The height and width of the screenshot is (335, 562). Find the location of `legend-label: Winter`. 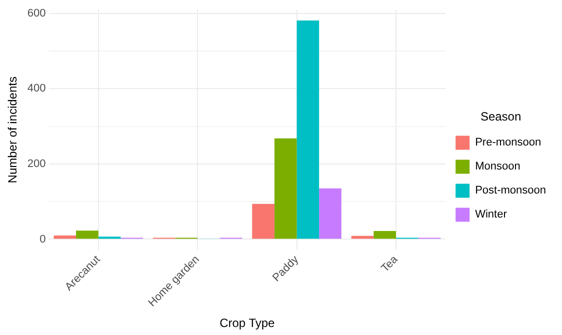

legend-label: Winter is located at coordinates (491, 214).